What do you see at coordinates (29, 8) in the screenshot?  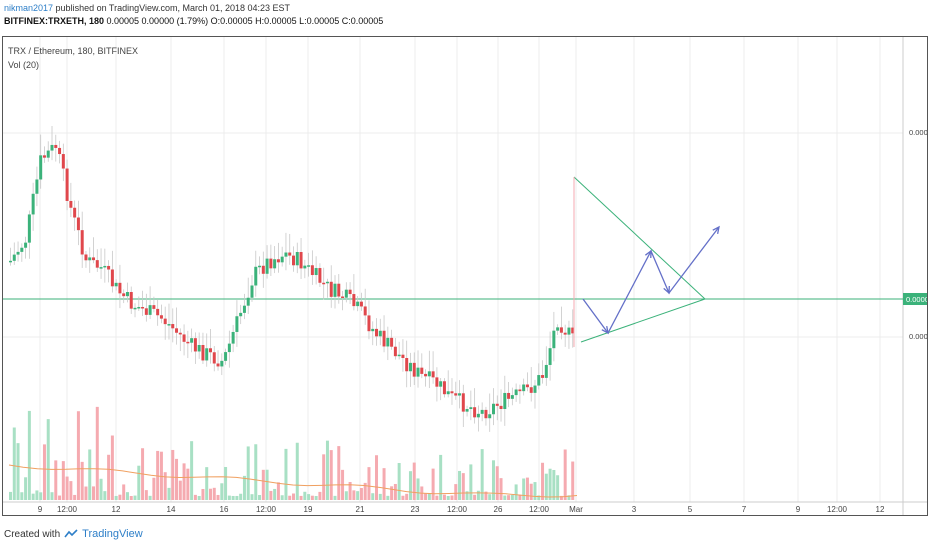 I see `author-link: nikman2017` at bounding box center [29, 8].